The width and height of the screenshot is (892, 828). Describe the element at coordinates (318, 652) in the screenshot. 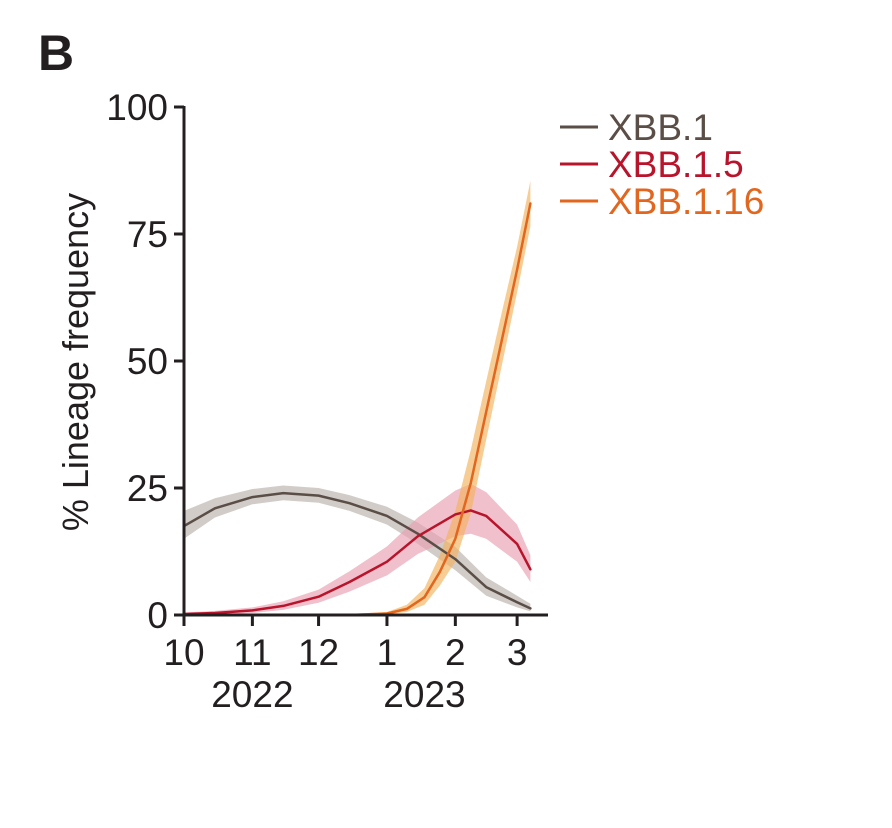

I see `x-tick-label: 12` at that location.